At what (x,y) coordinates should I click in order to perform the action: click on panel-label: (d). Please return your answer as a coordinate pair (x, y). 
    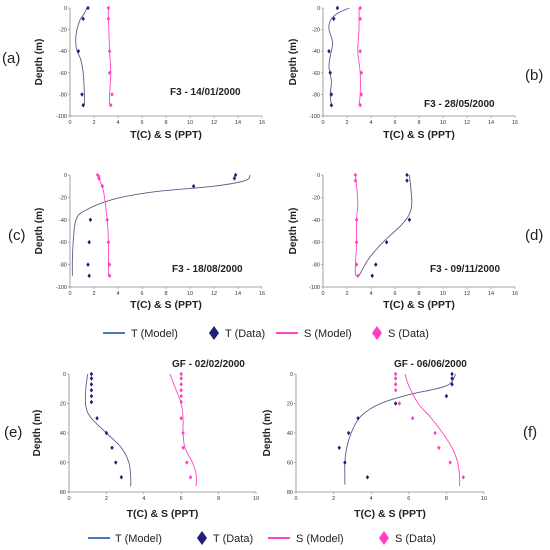
    Looking at the image, I should click on (534, 235).